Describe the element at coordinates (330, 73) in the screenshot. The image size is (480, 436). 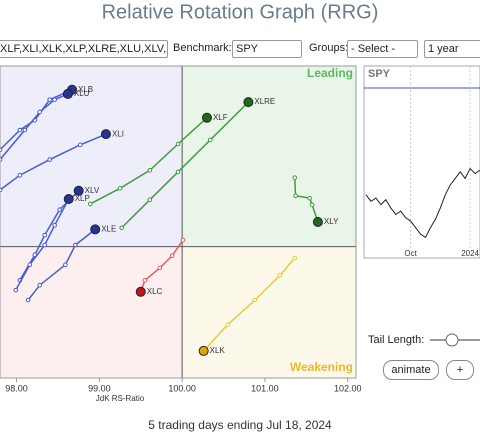
I see `quadrant-label-leading: Leading` at that location.